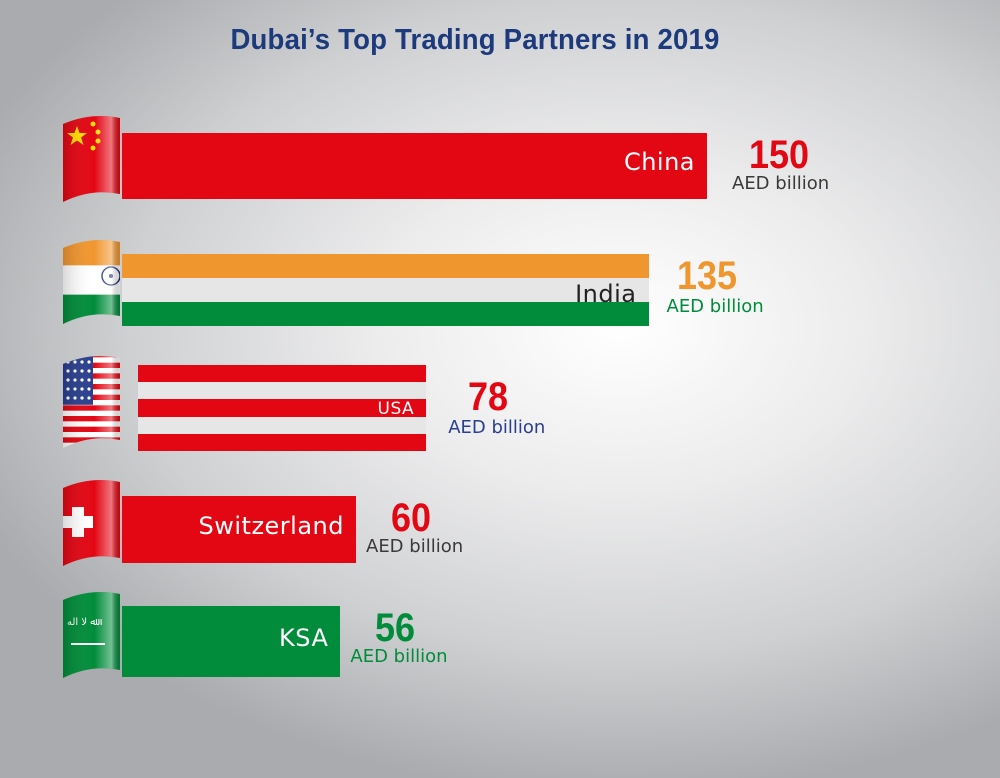 The height and width of the screenshot is (778, 1000). What do you see at coordinates (779, 155) in the screenshot?
I see `value-label: 150` at bounding box center [779, 155].